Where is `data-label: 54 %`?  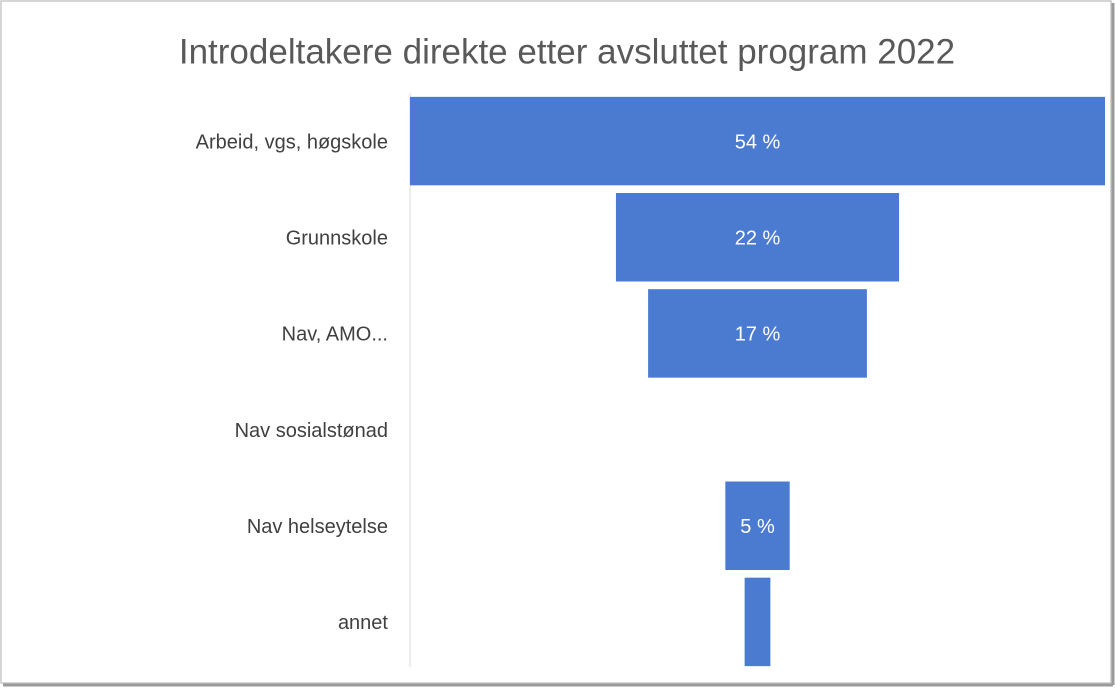
data-label: 54 % is located at coordinates (758, 142).